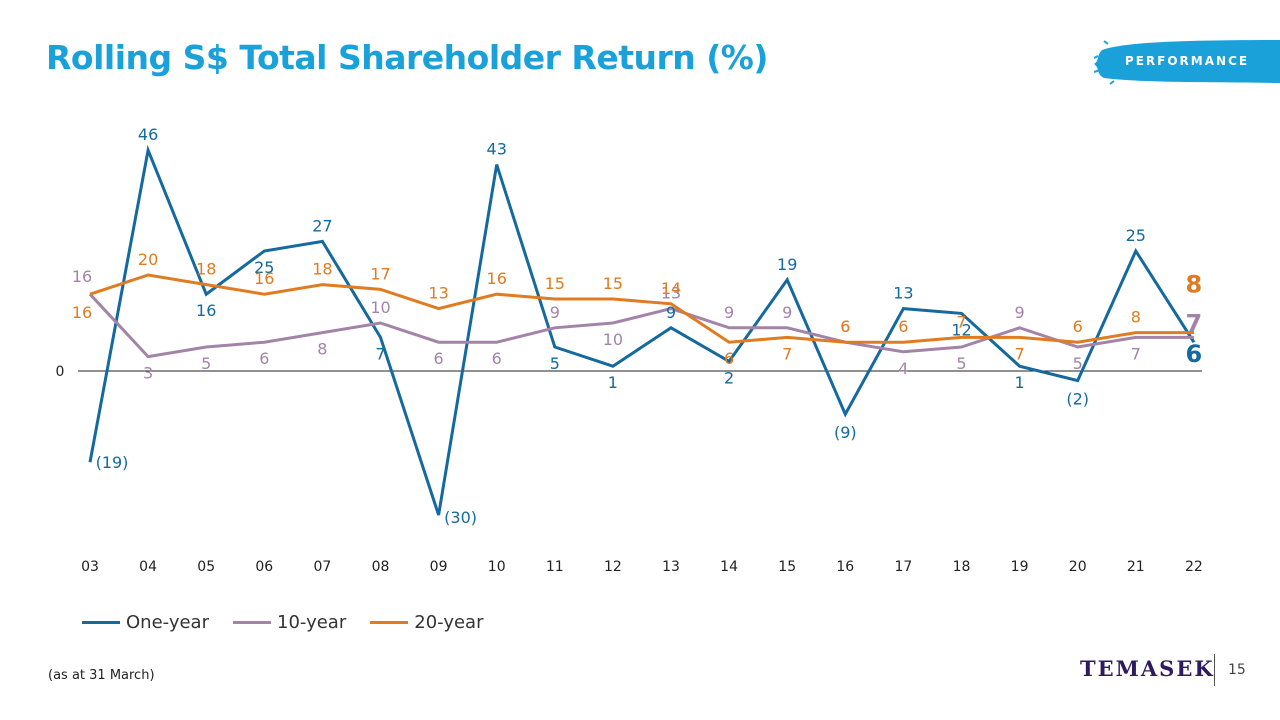 The image size is (1280, 720). I want to click on x-tick-label: 13, so click(671, 567).